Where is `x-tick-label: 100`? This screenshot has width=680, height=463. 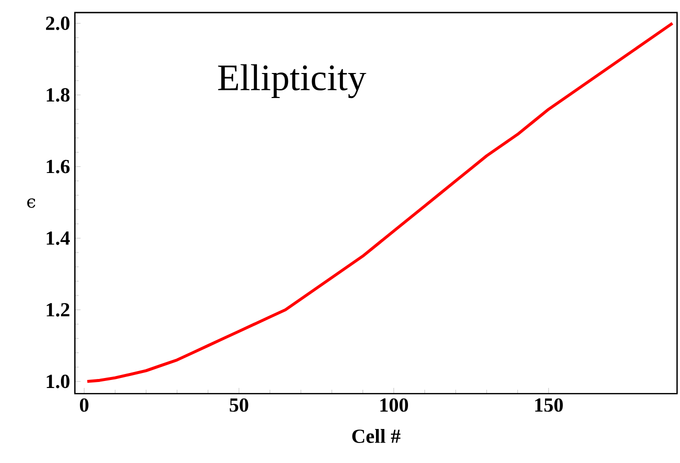
x-tick-label: 100 is located at coordinates (394, 405).